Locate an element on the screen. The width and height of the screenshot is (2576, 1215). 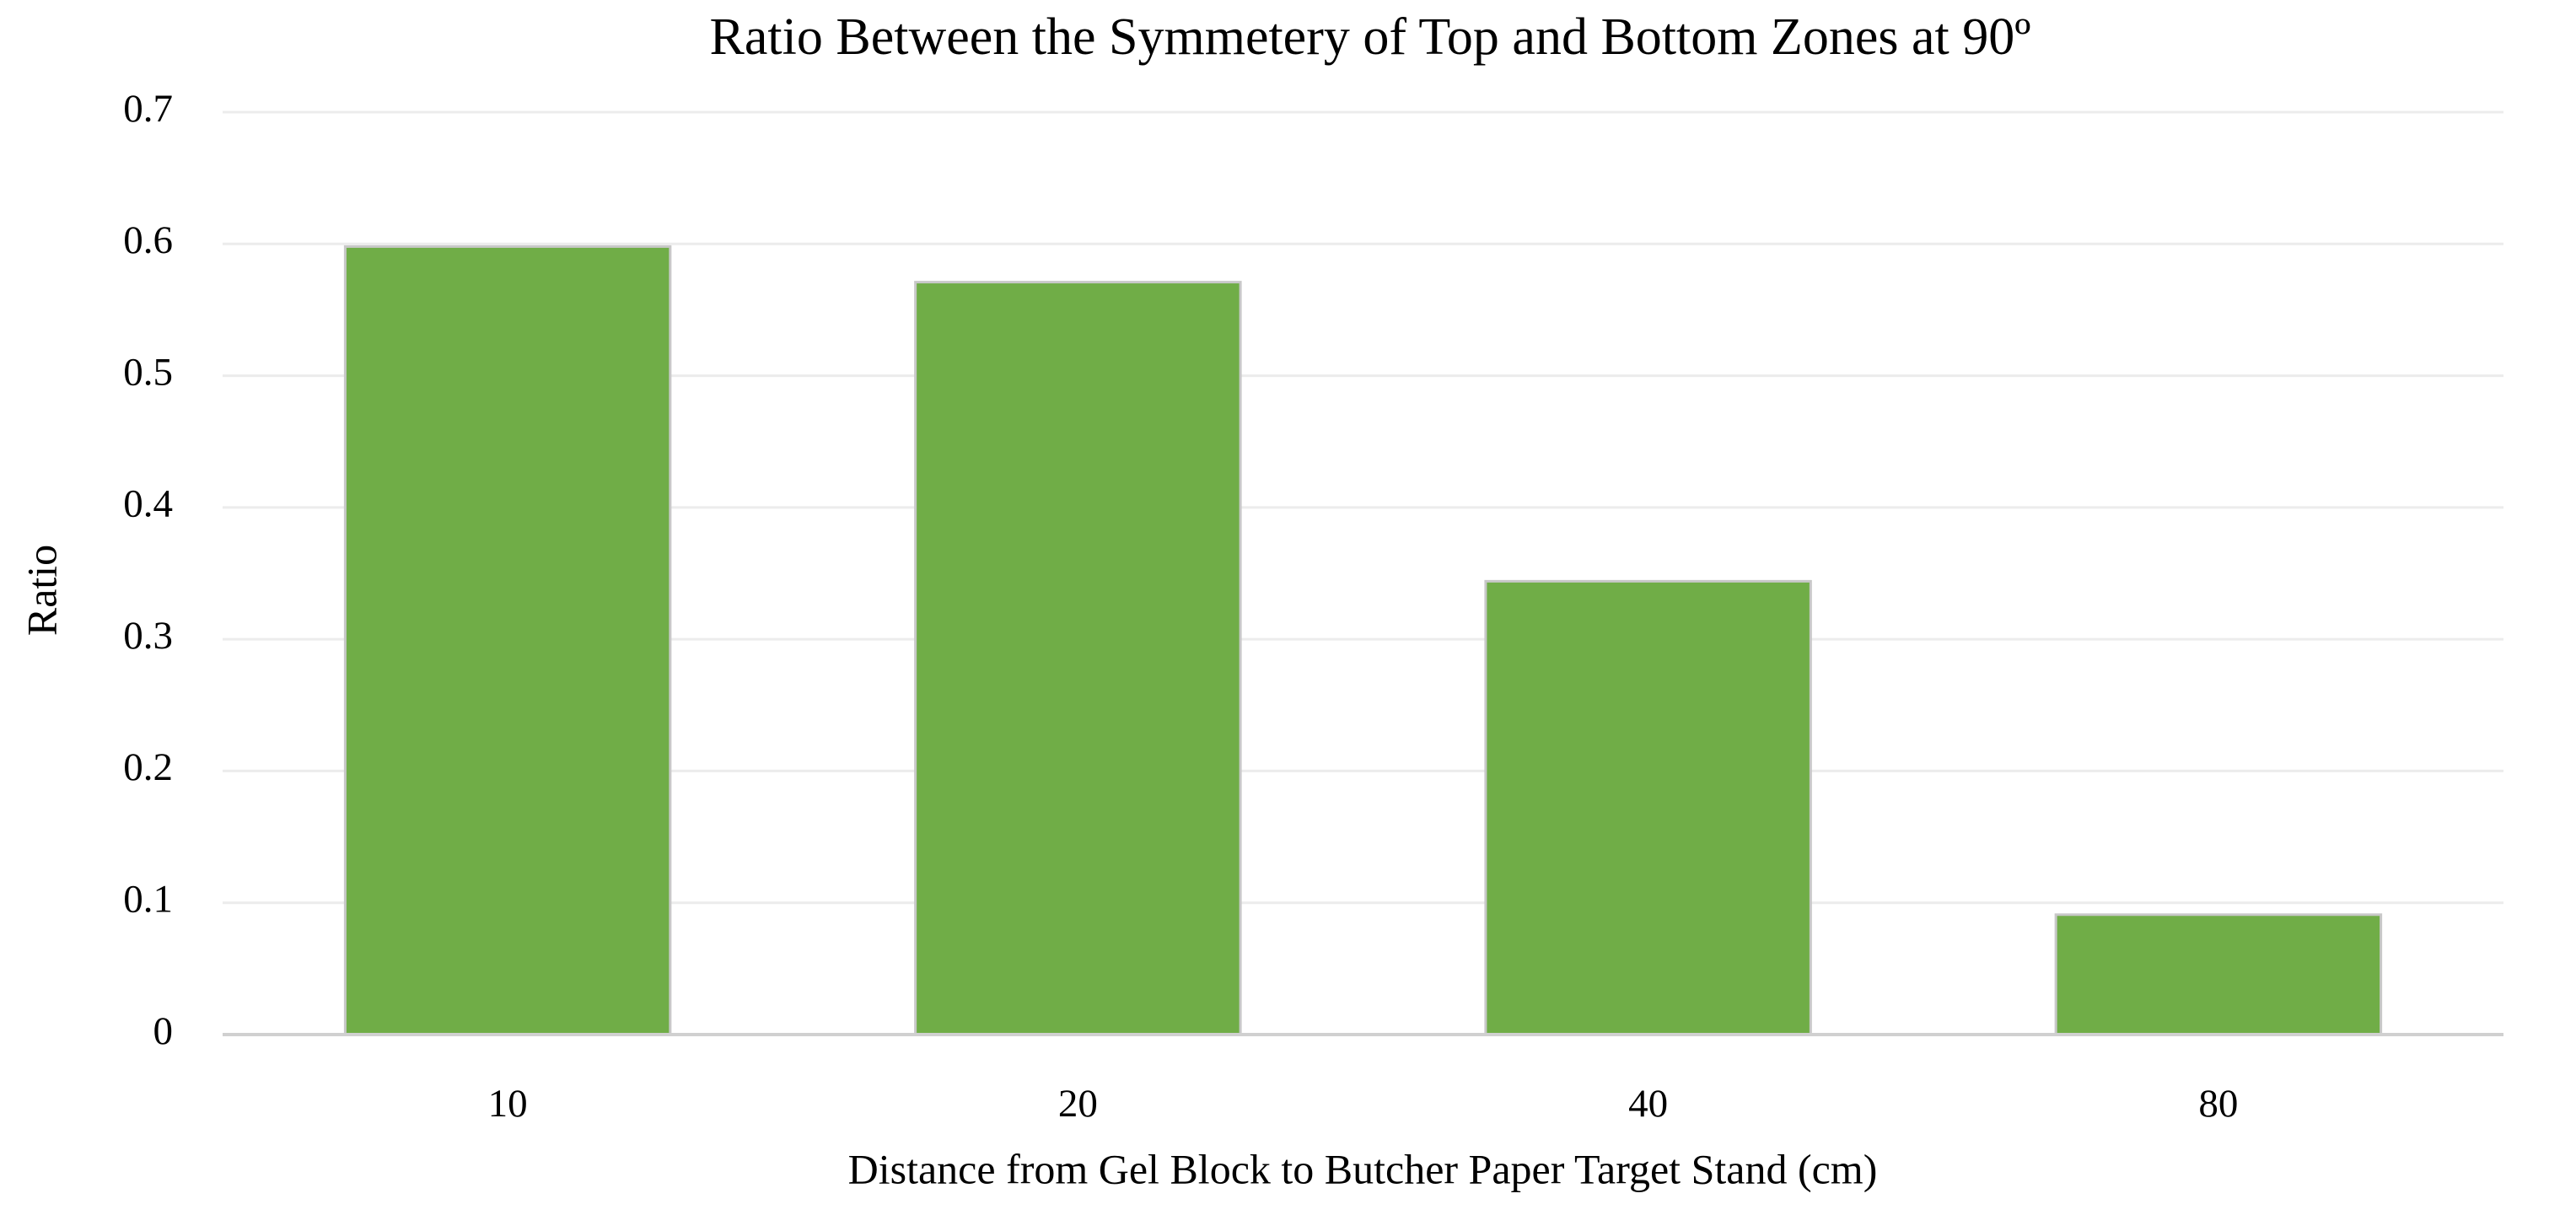
y-tick-label: 0 is located at coordinates (163, 1031).